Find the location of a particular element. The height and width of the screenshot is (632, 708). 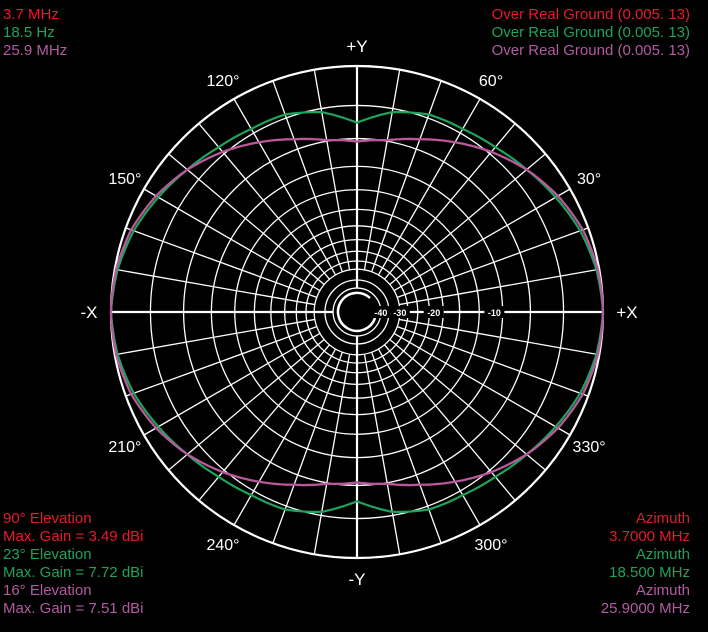

axis-label: +X is located at coordinates (626, 312).